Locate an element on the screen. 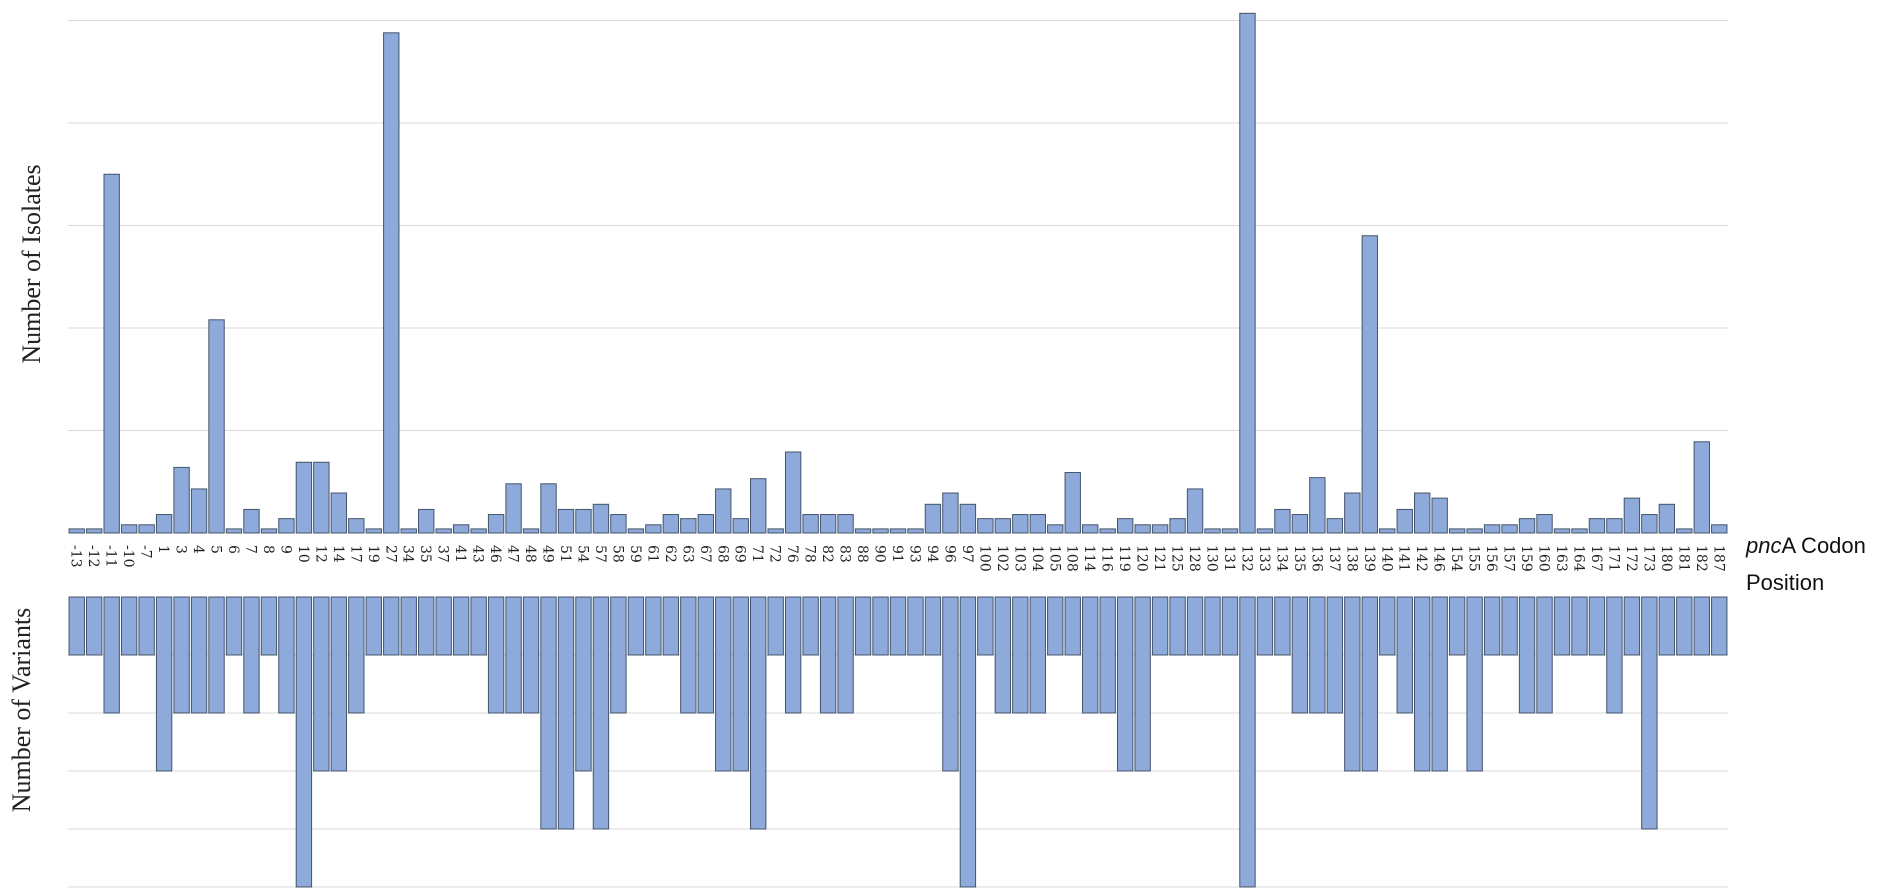 The image size is (1902, 893). isolates-bar--12 is located at coordinates (94, 531).